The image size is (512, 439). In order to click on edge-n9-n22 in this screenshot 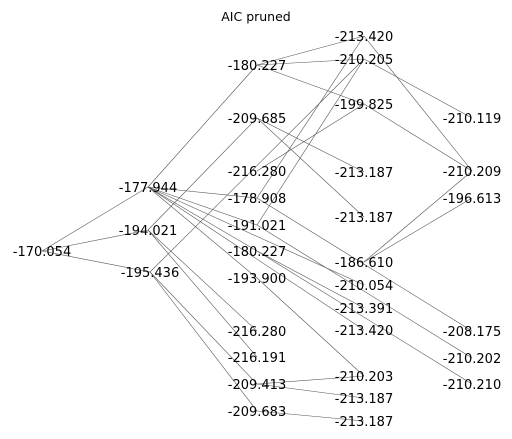, I will do `click(310, 279)`.